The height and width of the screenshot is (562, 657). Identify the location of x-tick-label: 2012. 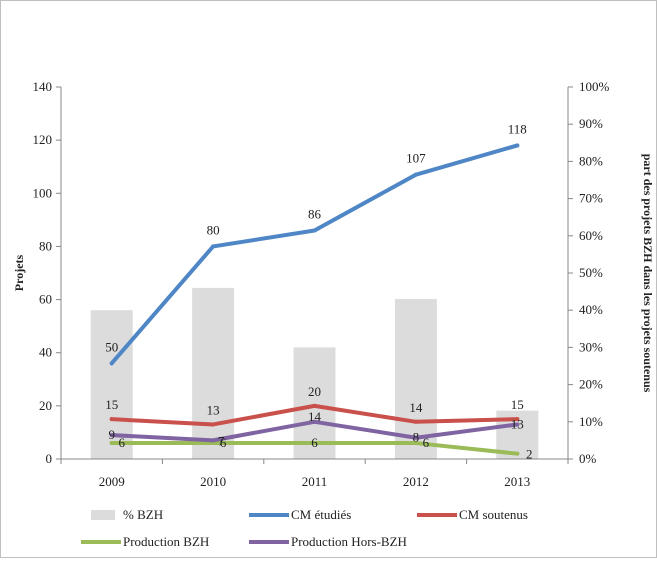
(416, 481).